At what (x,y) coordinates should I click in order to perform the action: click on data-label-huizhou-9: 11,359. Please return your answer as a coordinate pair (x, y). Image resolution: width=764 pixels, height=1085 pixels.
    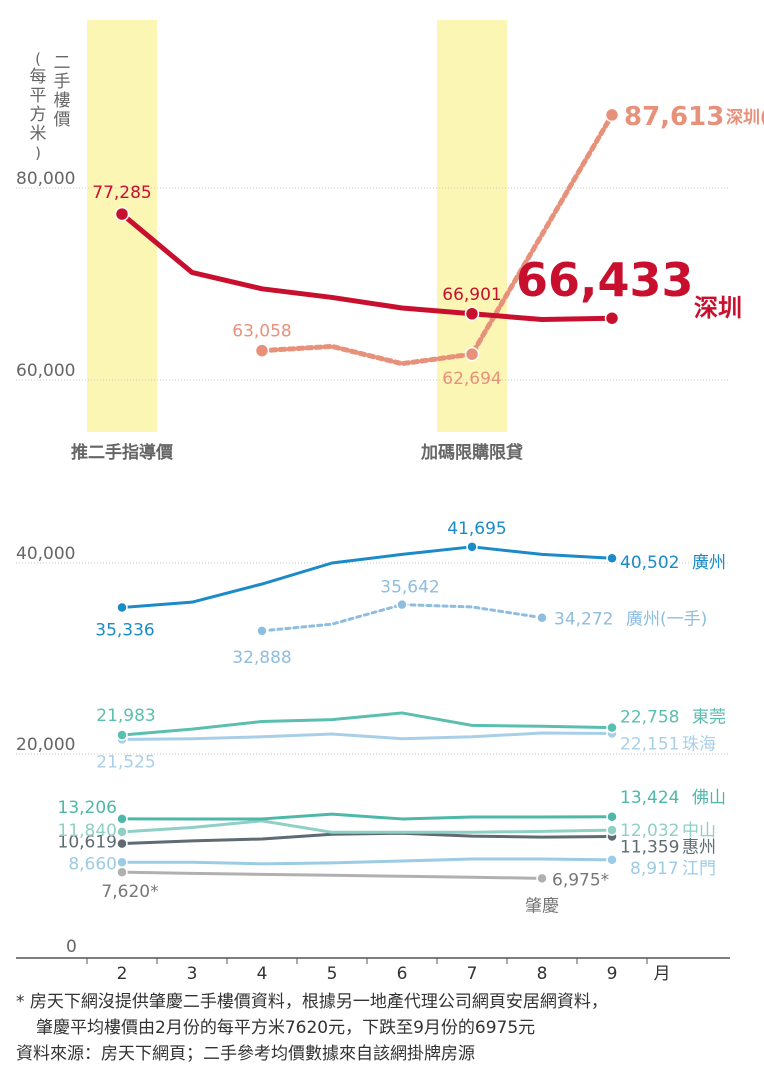
    Looking at the image, I should click on (649, 848).